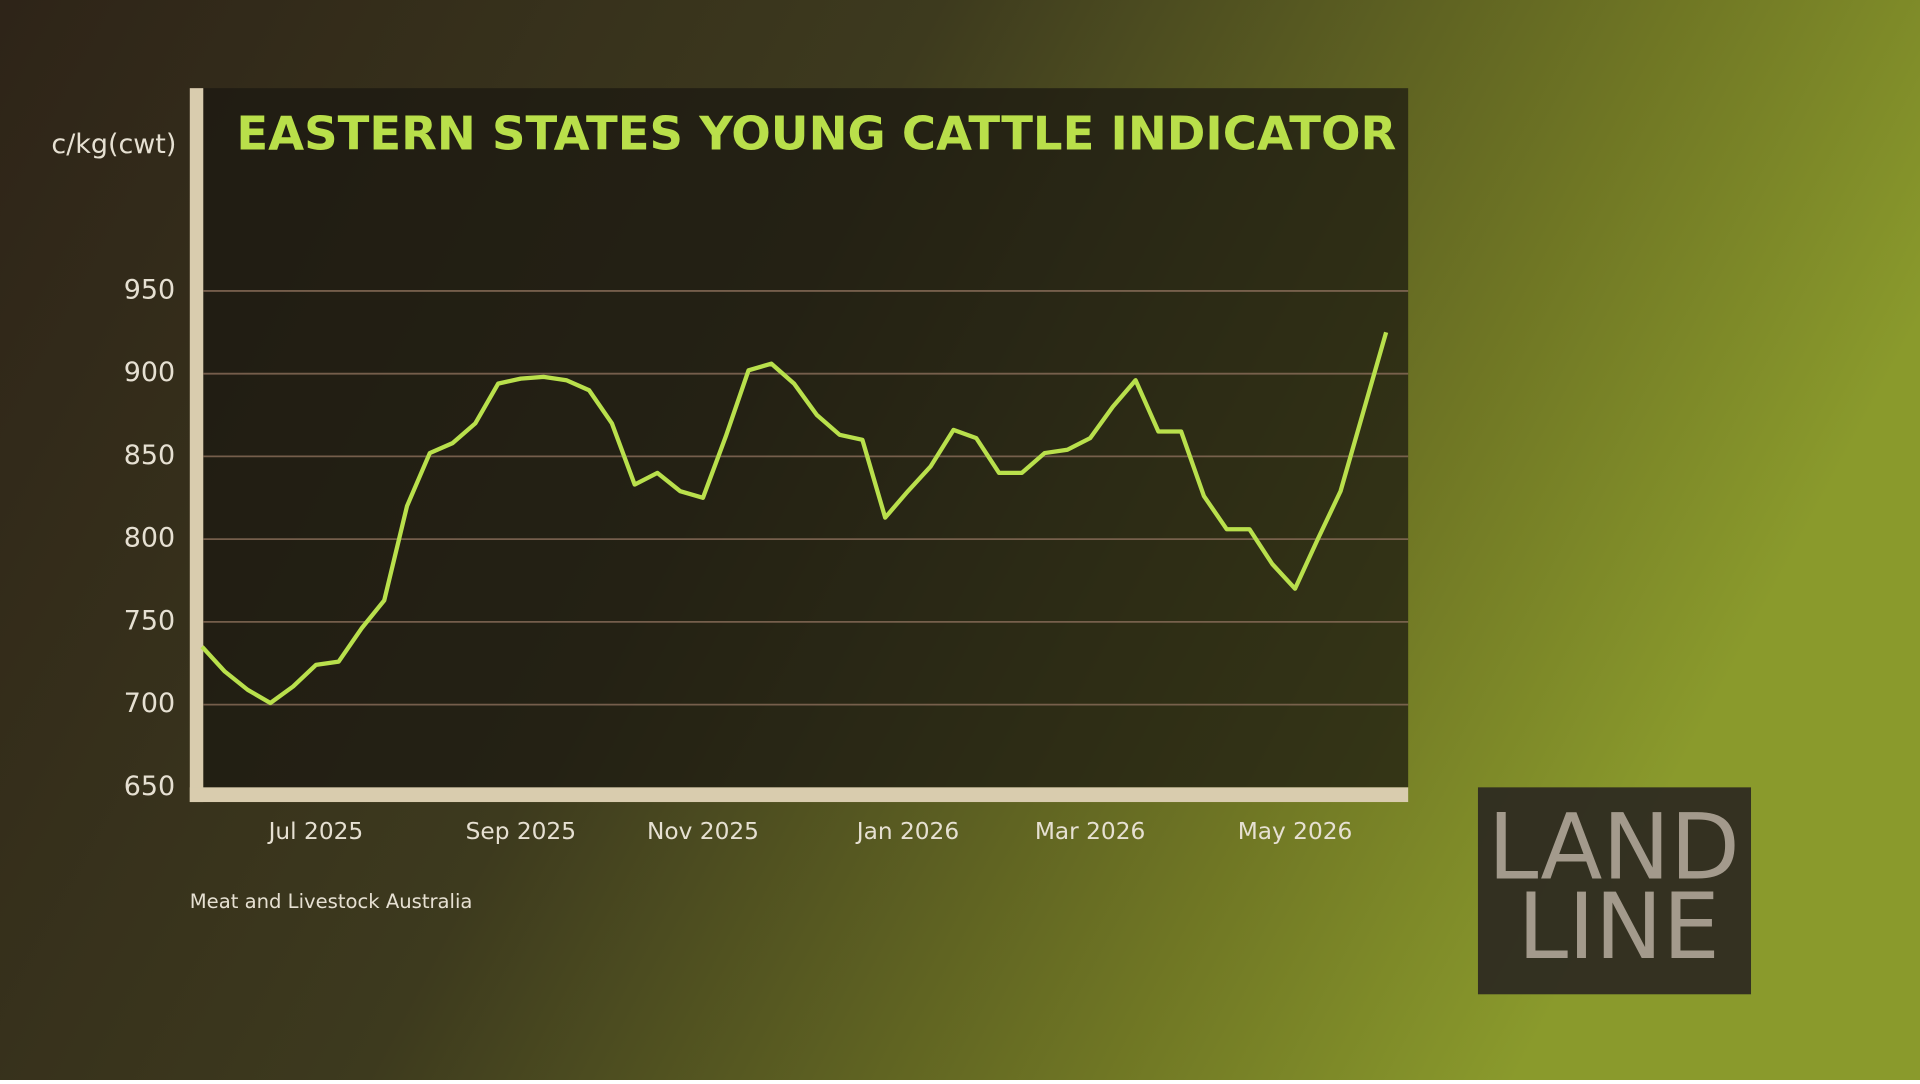 Image resolution: width=1920 pixels, height=1084 pixels. I want to click on y-tick-label: 950, so click(149, 289).